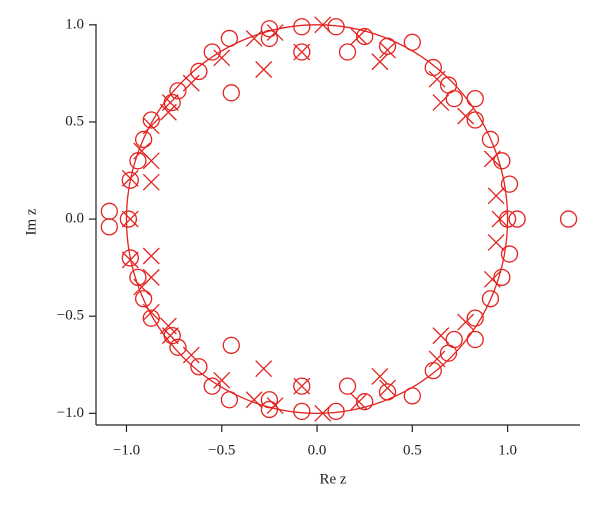  I want to click on x-tick-label: 0.0, so click(317, 450).